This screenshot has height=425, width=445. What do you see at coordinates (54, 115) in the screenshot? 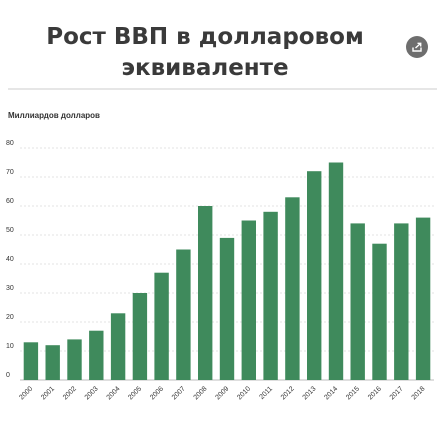
I see `y-axis-label: Миллиардов долларов` at bounding box center [54, 115].